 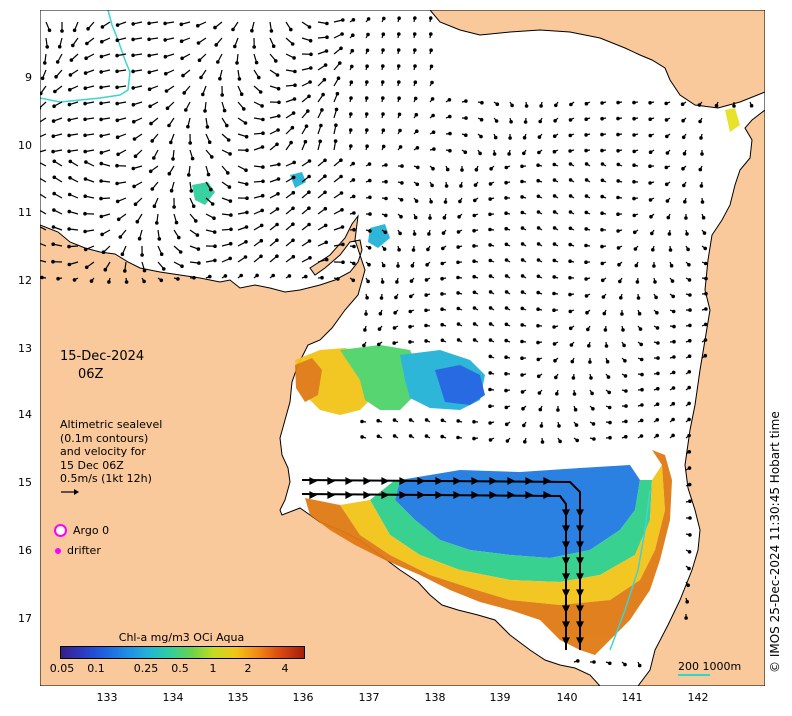 What do you see at coordinates (62, 668) in the screenshot?
I see `colorbar-tick-label: 0.05` at bounding box center [62, 668].